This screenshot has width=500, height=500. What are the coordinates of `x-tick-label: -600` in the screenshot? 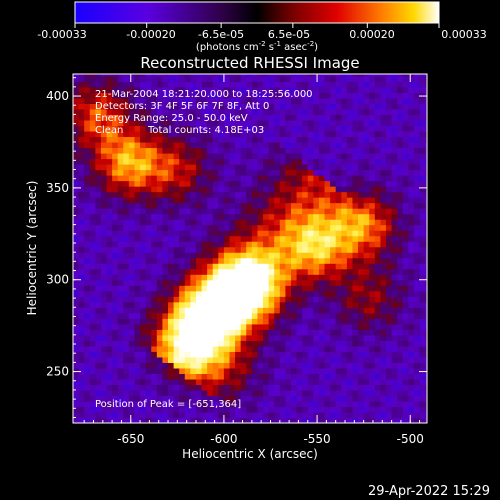 It's located at (223, 439).